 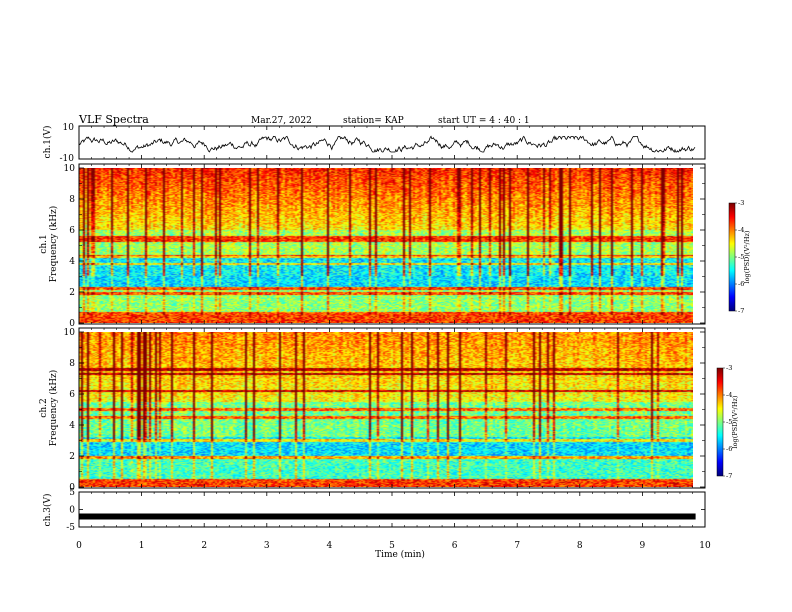 What do you see at coordinates (580, 546) in the screenshot?
I see `x-tick-label-8: 8` at bounding box center [580, 546].